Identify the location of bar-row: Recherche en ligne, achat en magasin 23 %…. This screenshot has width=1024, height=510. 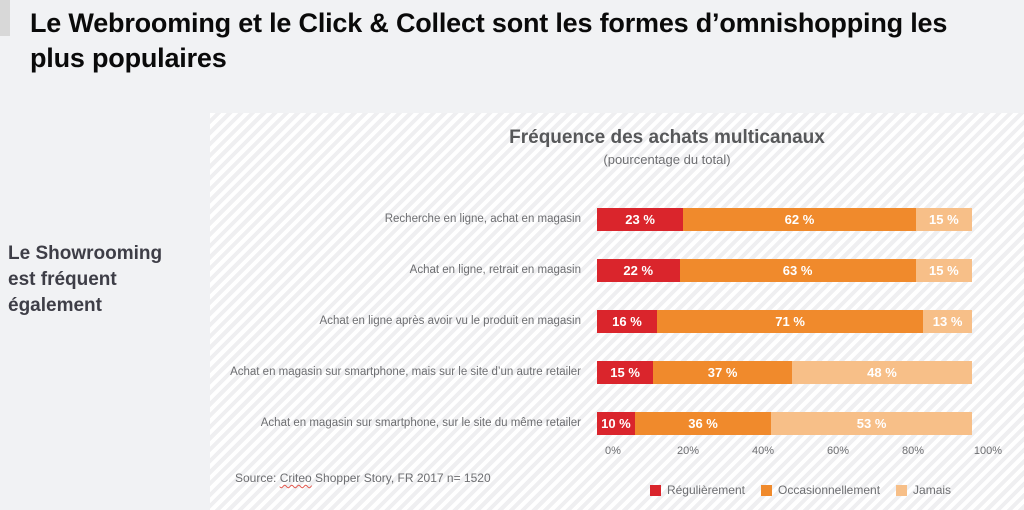
(617, 219).